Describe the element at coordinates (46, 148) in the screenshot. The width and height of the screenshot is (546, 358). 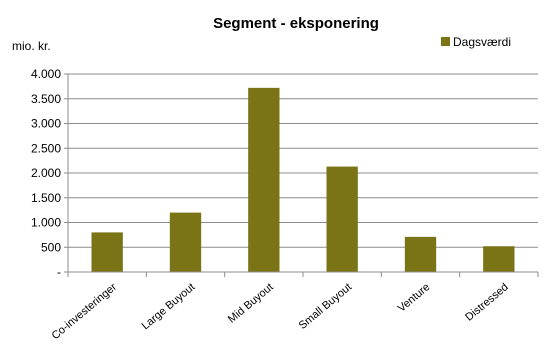
I see `y-tick-label: 2.500` at that location.